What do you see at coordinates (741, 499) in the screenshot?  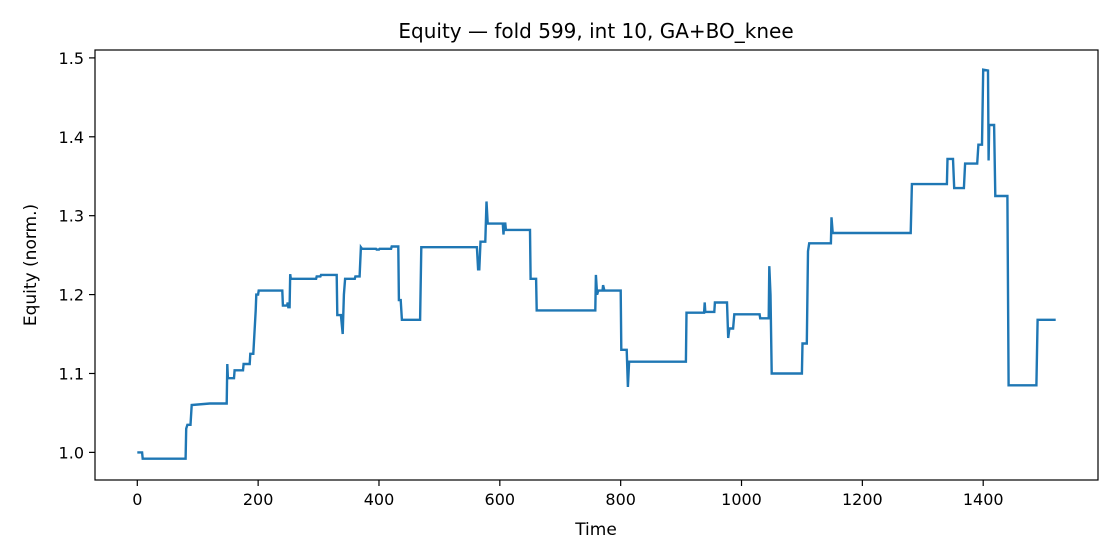 I see `x-tick-label: 1000` at bounding box center [741, 499].